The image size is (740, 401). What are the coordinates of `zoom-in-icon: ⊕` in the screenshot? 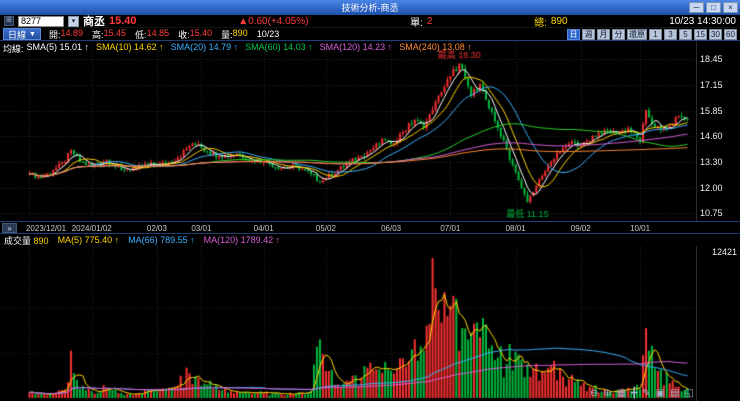 It's located at (607, 393).